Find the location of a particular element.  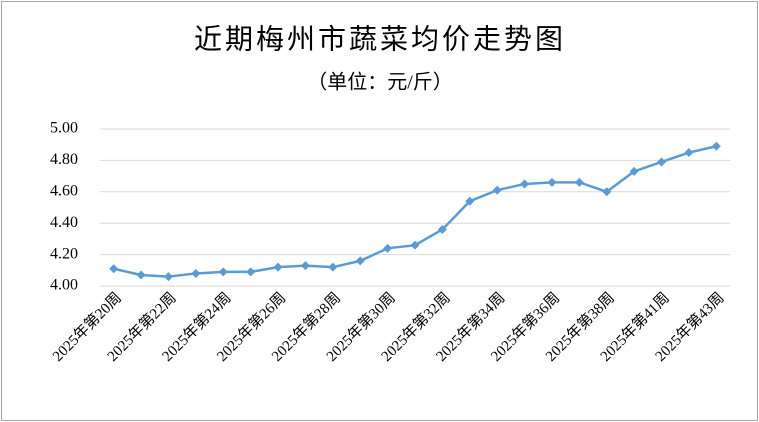

y-tick-label: 4.60 is located at coordinates (64, 190).